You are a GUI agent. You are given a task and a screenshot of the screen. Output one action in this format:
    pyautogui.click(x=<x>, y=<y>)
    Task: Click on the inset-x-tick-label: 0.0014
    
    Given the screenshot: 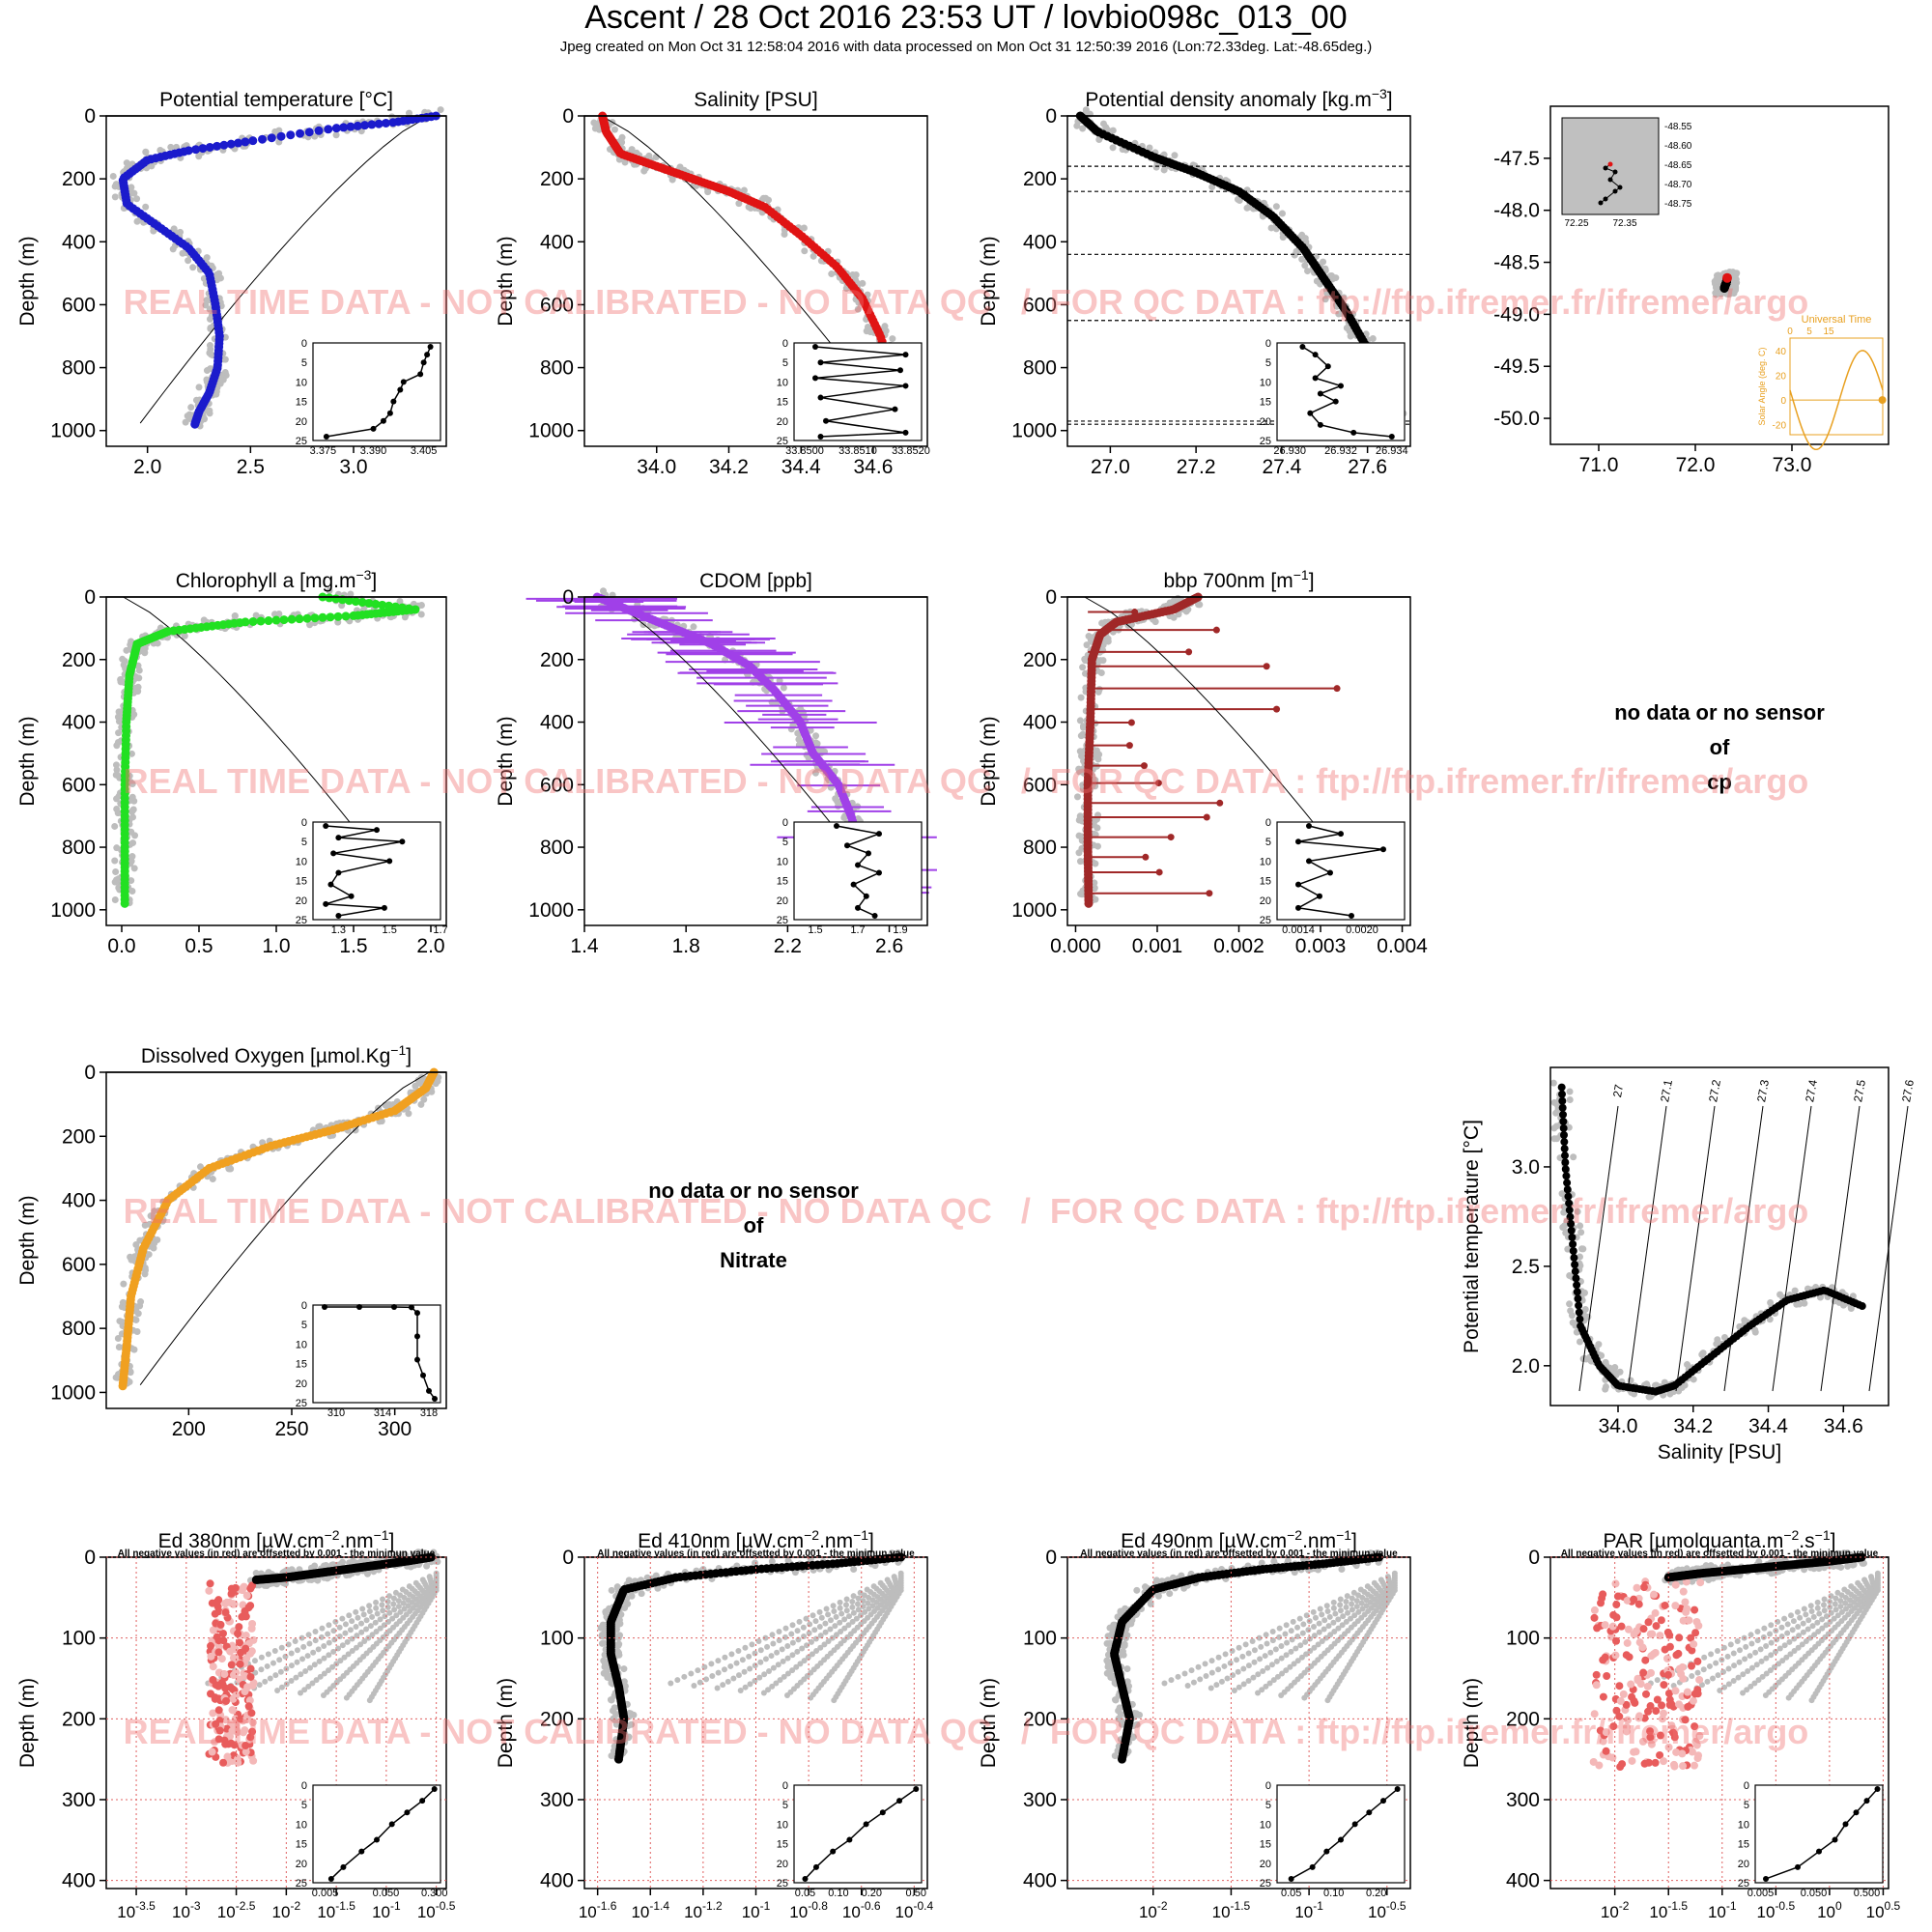 What is the action you would take?
    pyautogui.click(x=1298, y=930)
    